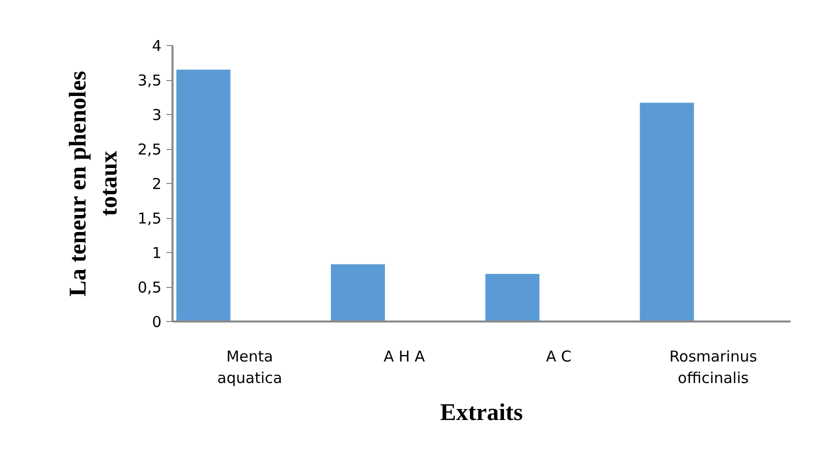 Image resolution: width=833 pixels, height=470 pixels. What do you see at coordinates (150, 219) in the screenshot?
I see `y-tick-label: 1,5` at bounding box center [150, 219].